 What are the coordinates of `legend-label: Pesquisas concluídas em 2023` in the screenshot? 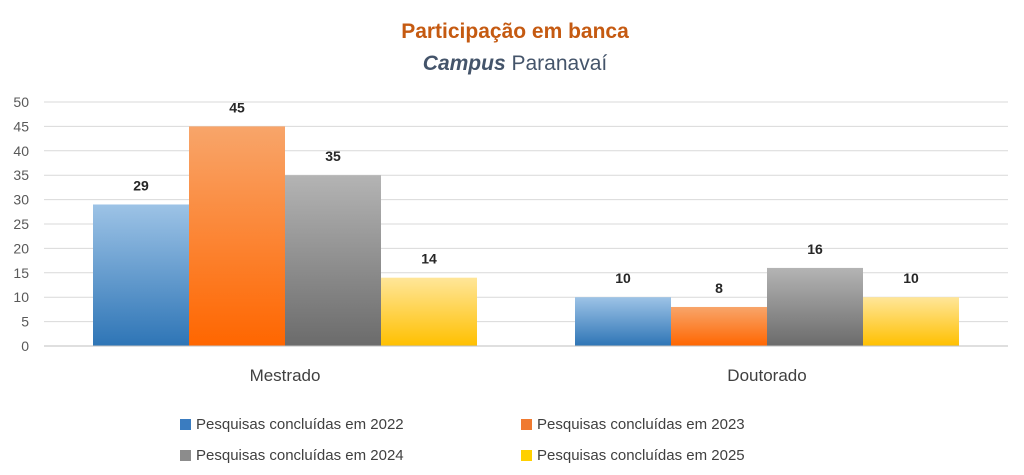 It's located at (641, 424).